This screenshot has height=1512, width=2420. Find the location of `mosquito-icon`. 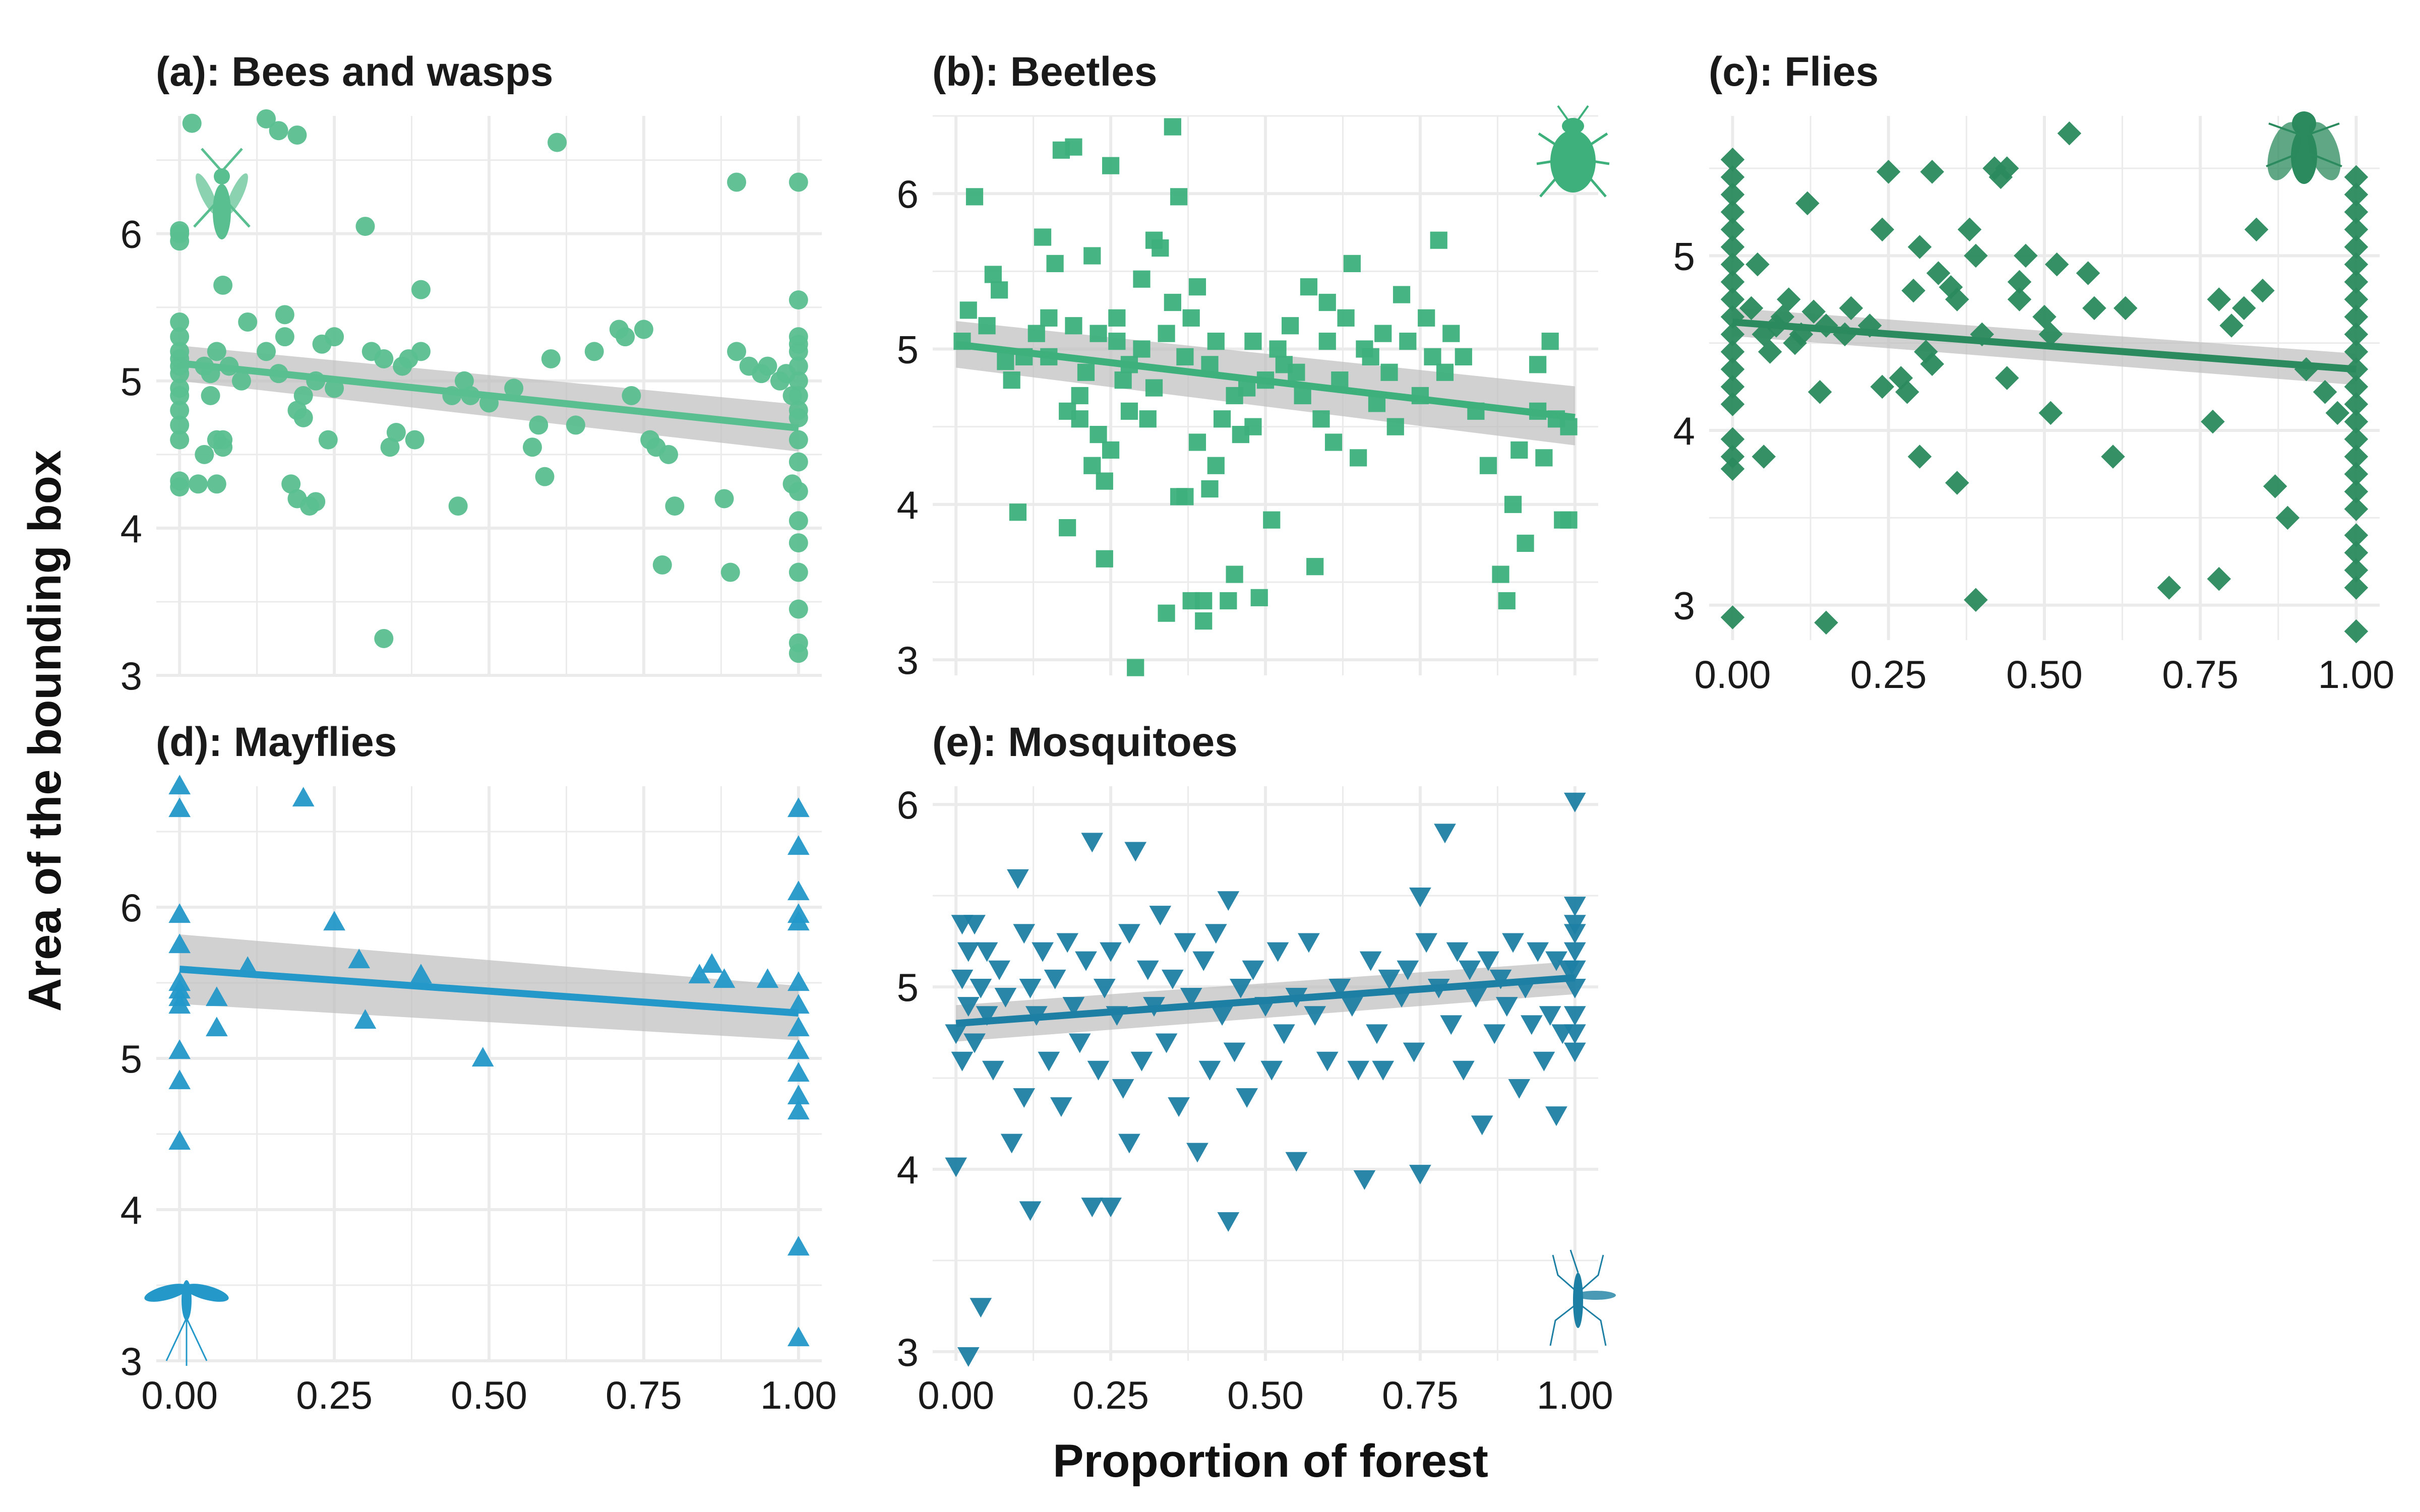

mosquito-icon is located at coordinates (1582, 1297).